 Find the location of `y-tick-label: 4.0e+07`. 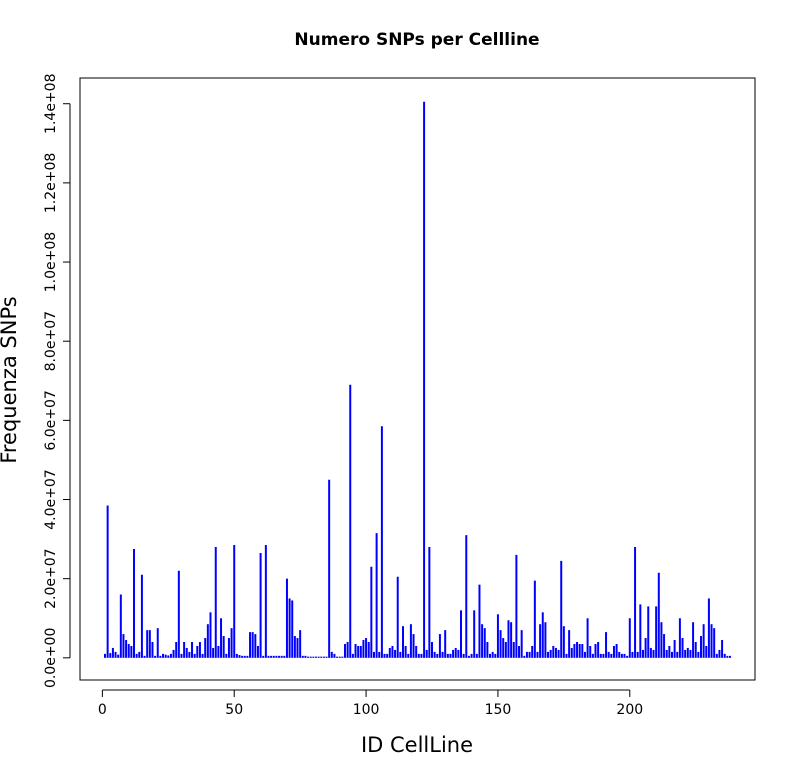

y-tick-label: 4.0e+07 is located at coordinates (51, 499).